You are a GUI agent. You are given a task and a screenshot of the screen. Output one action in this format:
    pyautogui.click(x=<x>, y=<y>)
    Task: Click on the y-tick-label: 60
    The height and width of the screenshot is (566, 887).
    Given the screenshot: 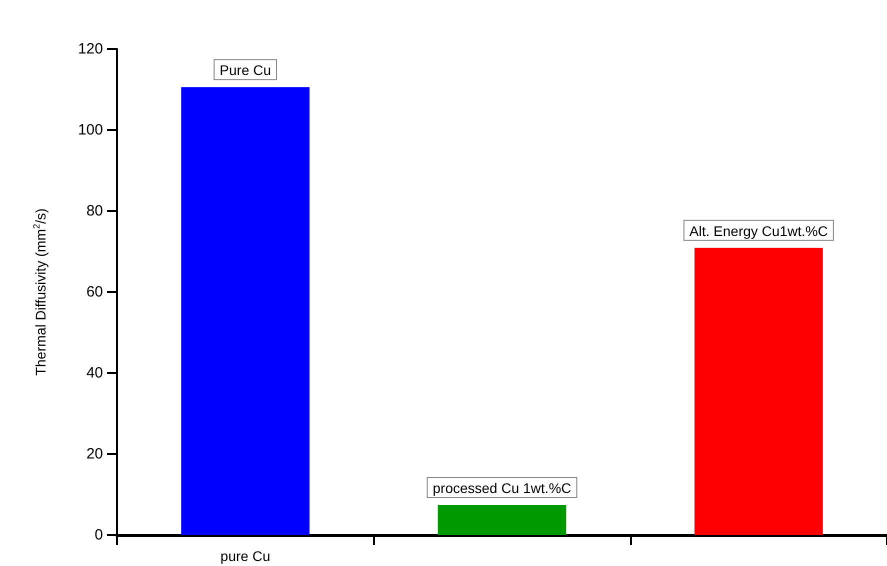 What is the action you would take?
    pyautogui.click(x=94, y=292)
    